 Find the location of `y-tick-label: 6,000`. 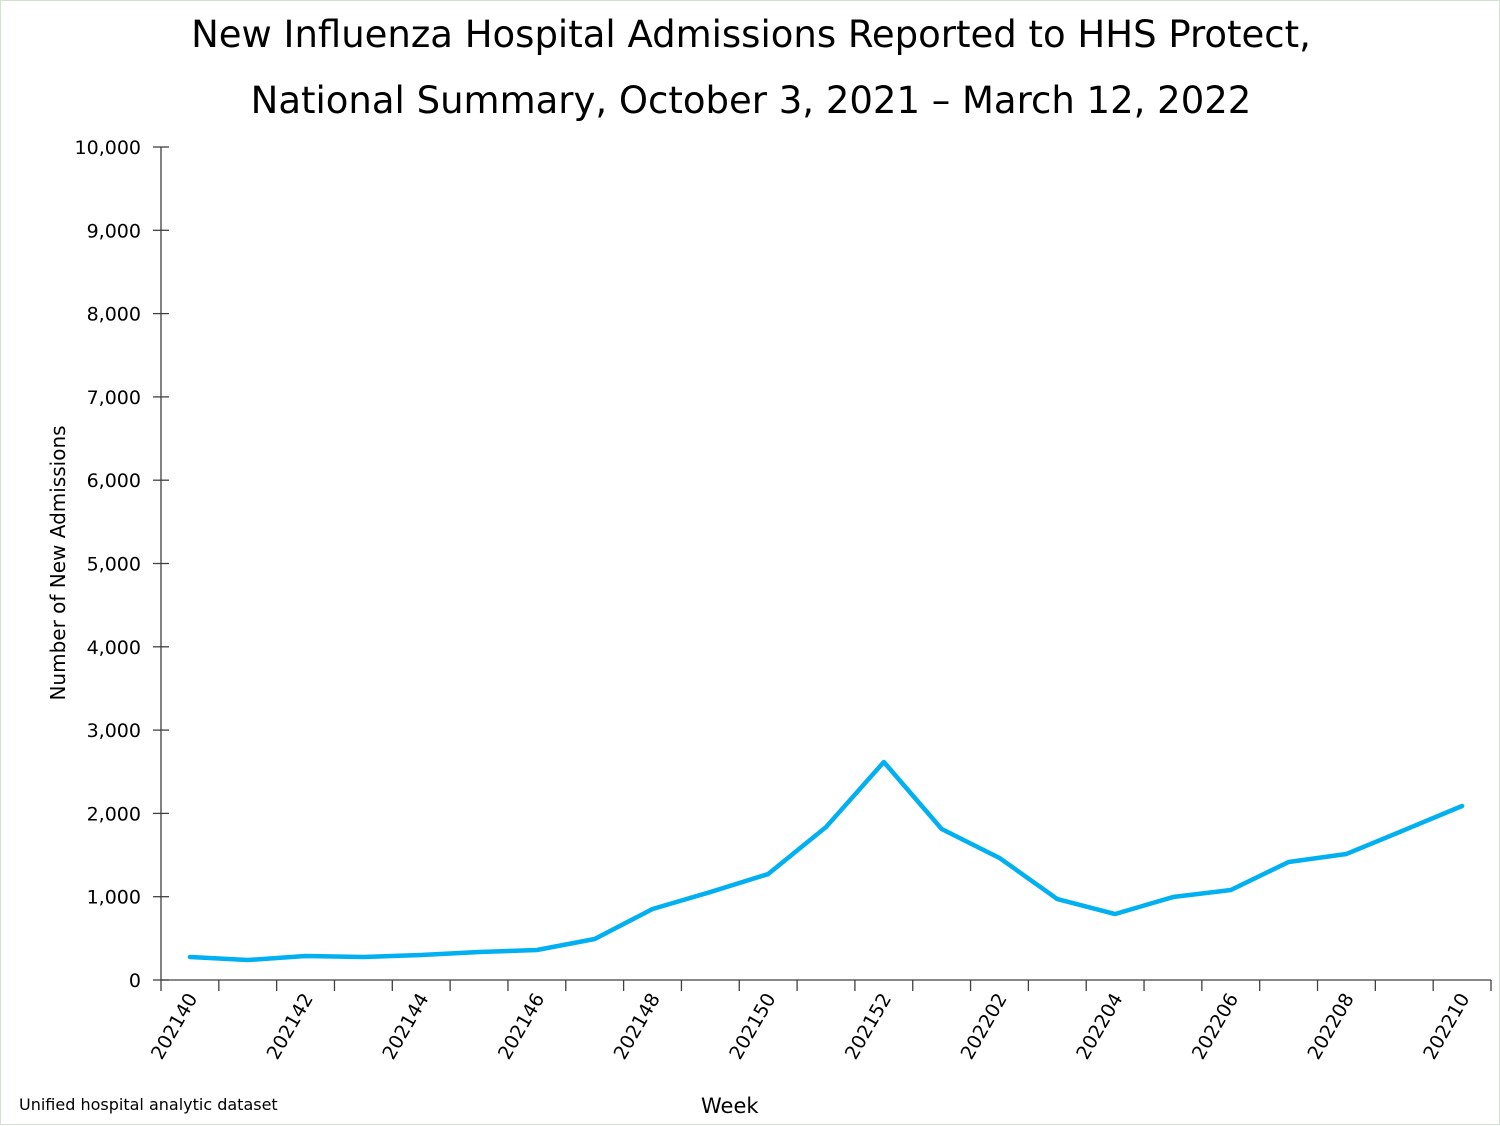

y-tick-label: 6,000 is located at coordinates (114, 481).